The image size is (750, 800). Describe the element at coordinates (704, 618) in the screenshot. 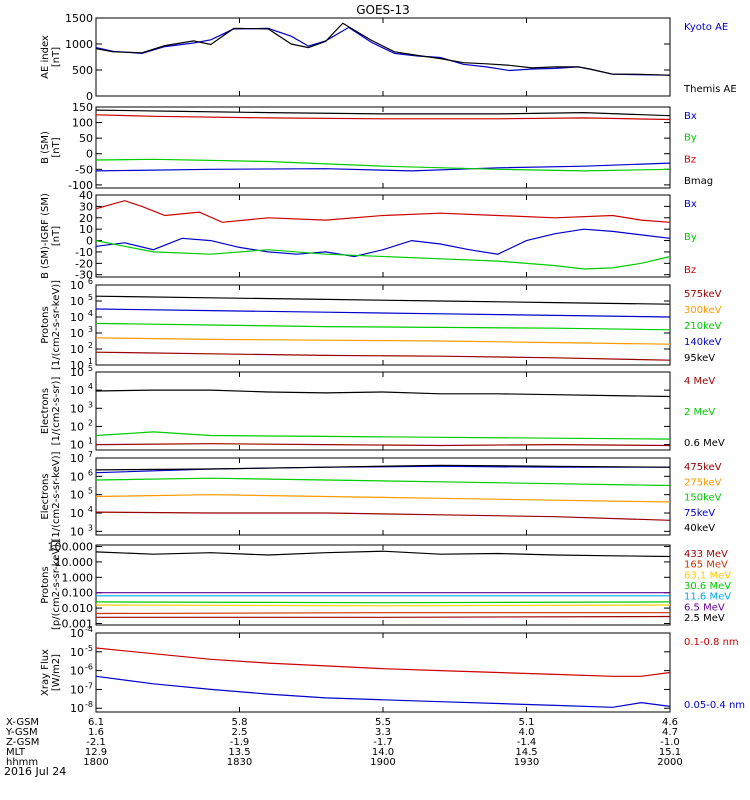

I see `legend-entry: 2.5 MeV` at that location.